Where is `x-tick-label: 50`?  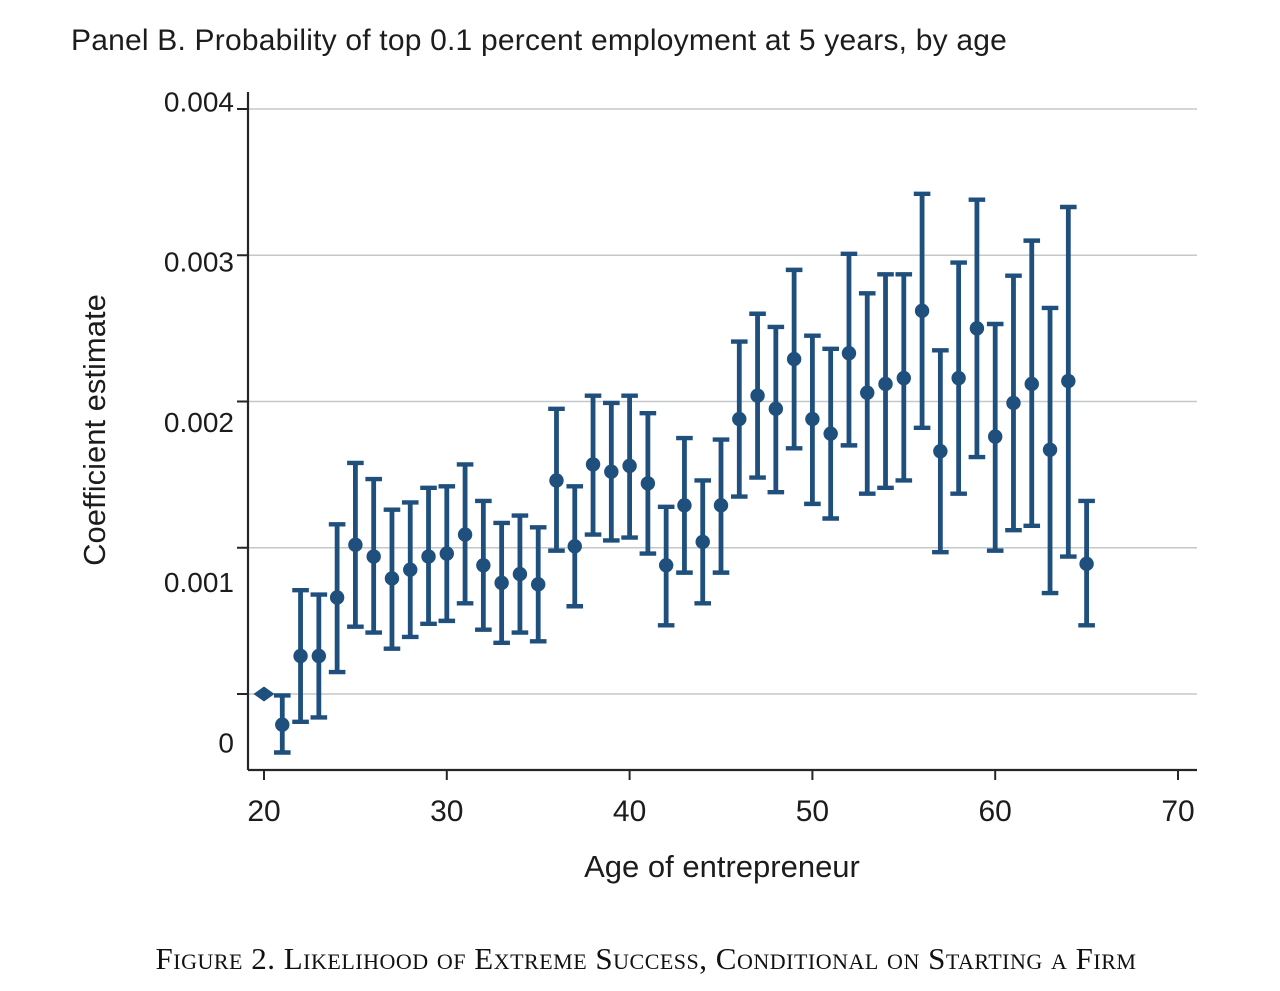 x-tick-label: 50 is located at coordinates (812, 811).